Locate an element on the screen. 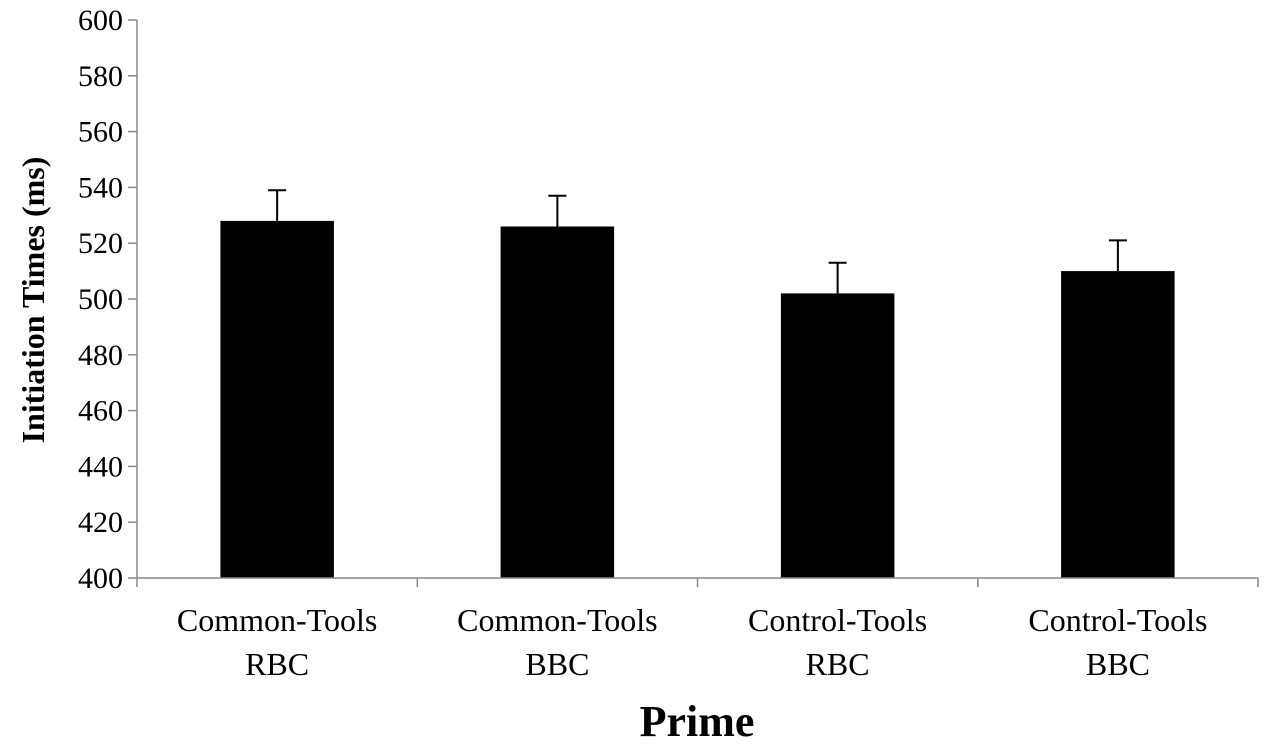 This screenshot has width=1267, height=744. y-tick-label: 460 is located at coordinates (100, 411).